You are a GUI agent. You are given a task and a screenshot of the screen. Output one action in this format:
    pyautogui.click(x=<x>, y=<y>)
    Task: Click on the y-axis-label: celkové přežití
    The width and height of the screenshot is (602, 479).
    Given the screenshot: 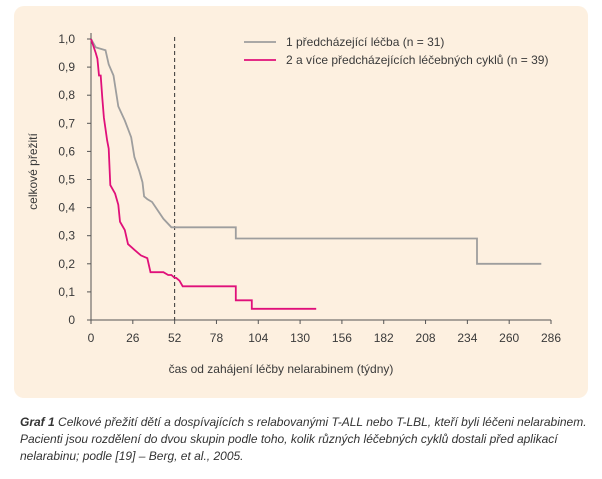 What is the action you would take?
    pyautogui.click(x=33, y=170)
    